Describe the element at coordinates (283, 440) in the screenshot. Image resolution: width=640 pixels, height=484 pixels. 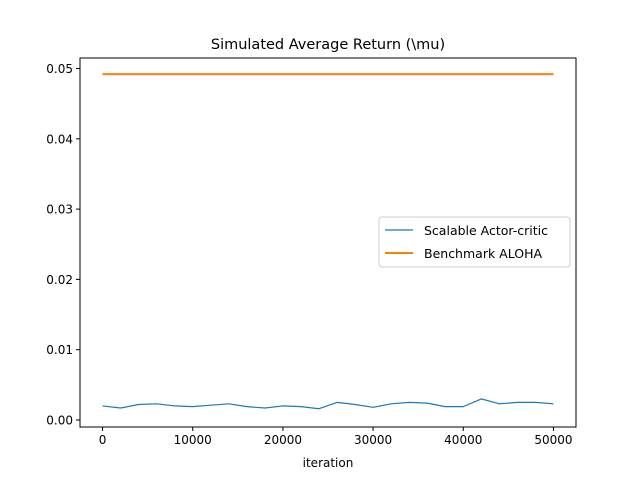
I see `x-tick-label: 20000` at that location.